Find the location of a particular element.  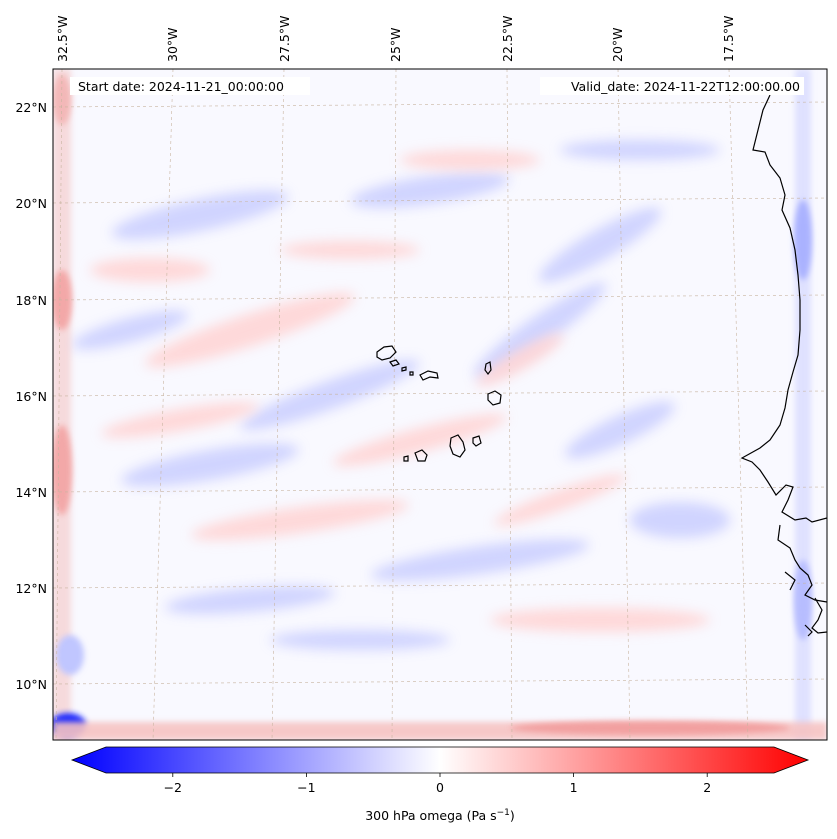

colorbar-tick-label: 2 is located at coordinates (707, 787).